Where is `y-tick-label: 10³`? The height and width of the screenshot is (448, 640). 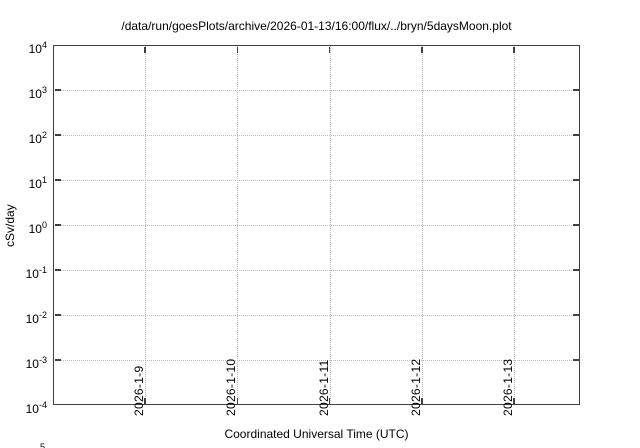 y-tick-label: 10³ is located at coordinates (37, 93).